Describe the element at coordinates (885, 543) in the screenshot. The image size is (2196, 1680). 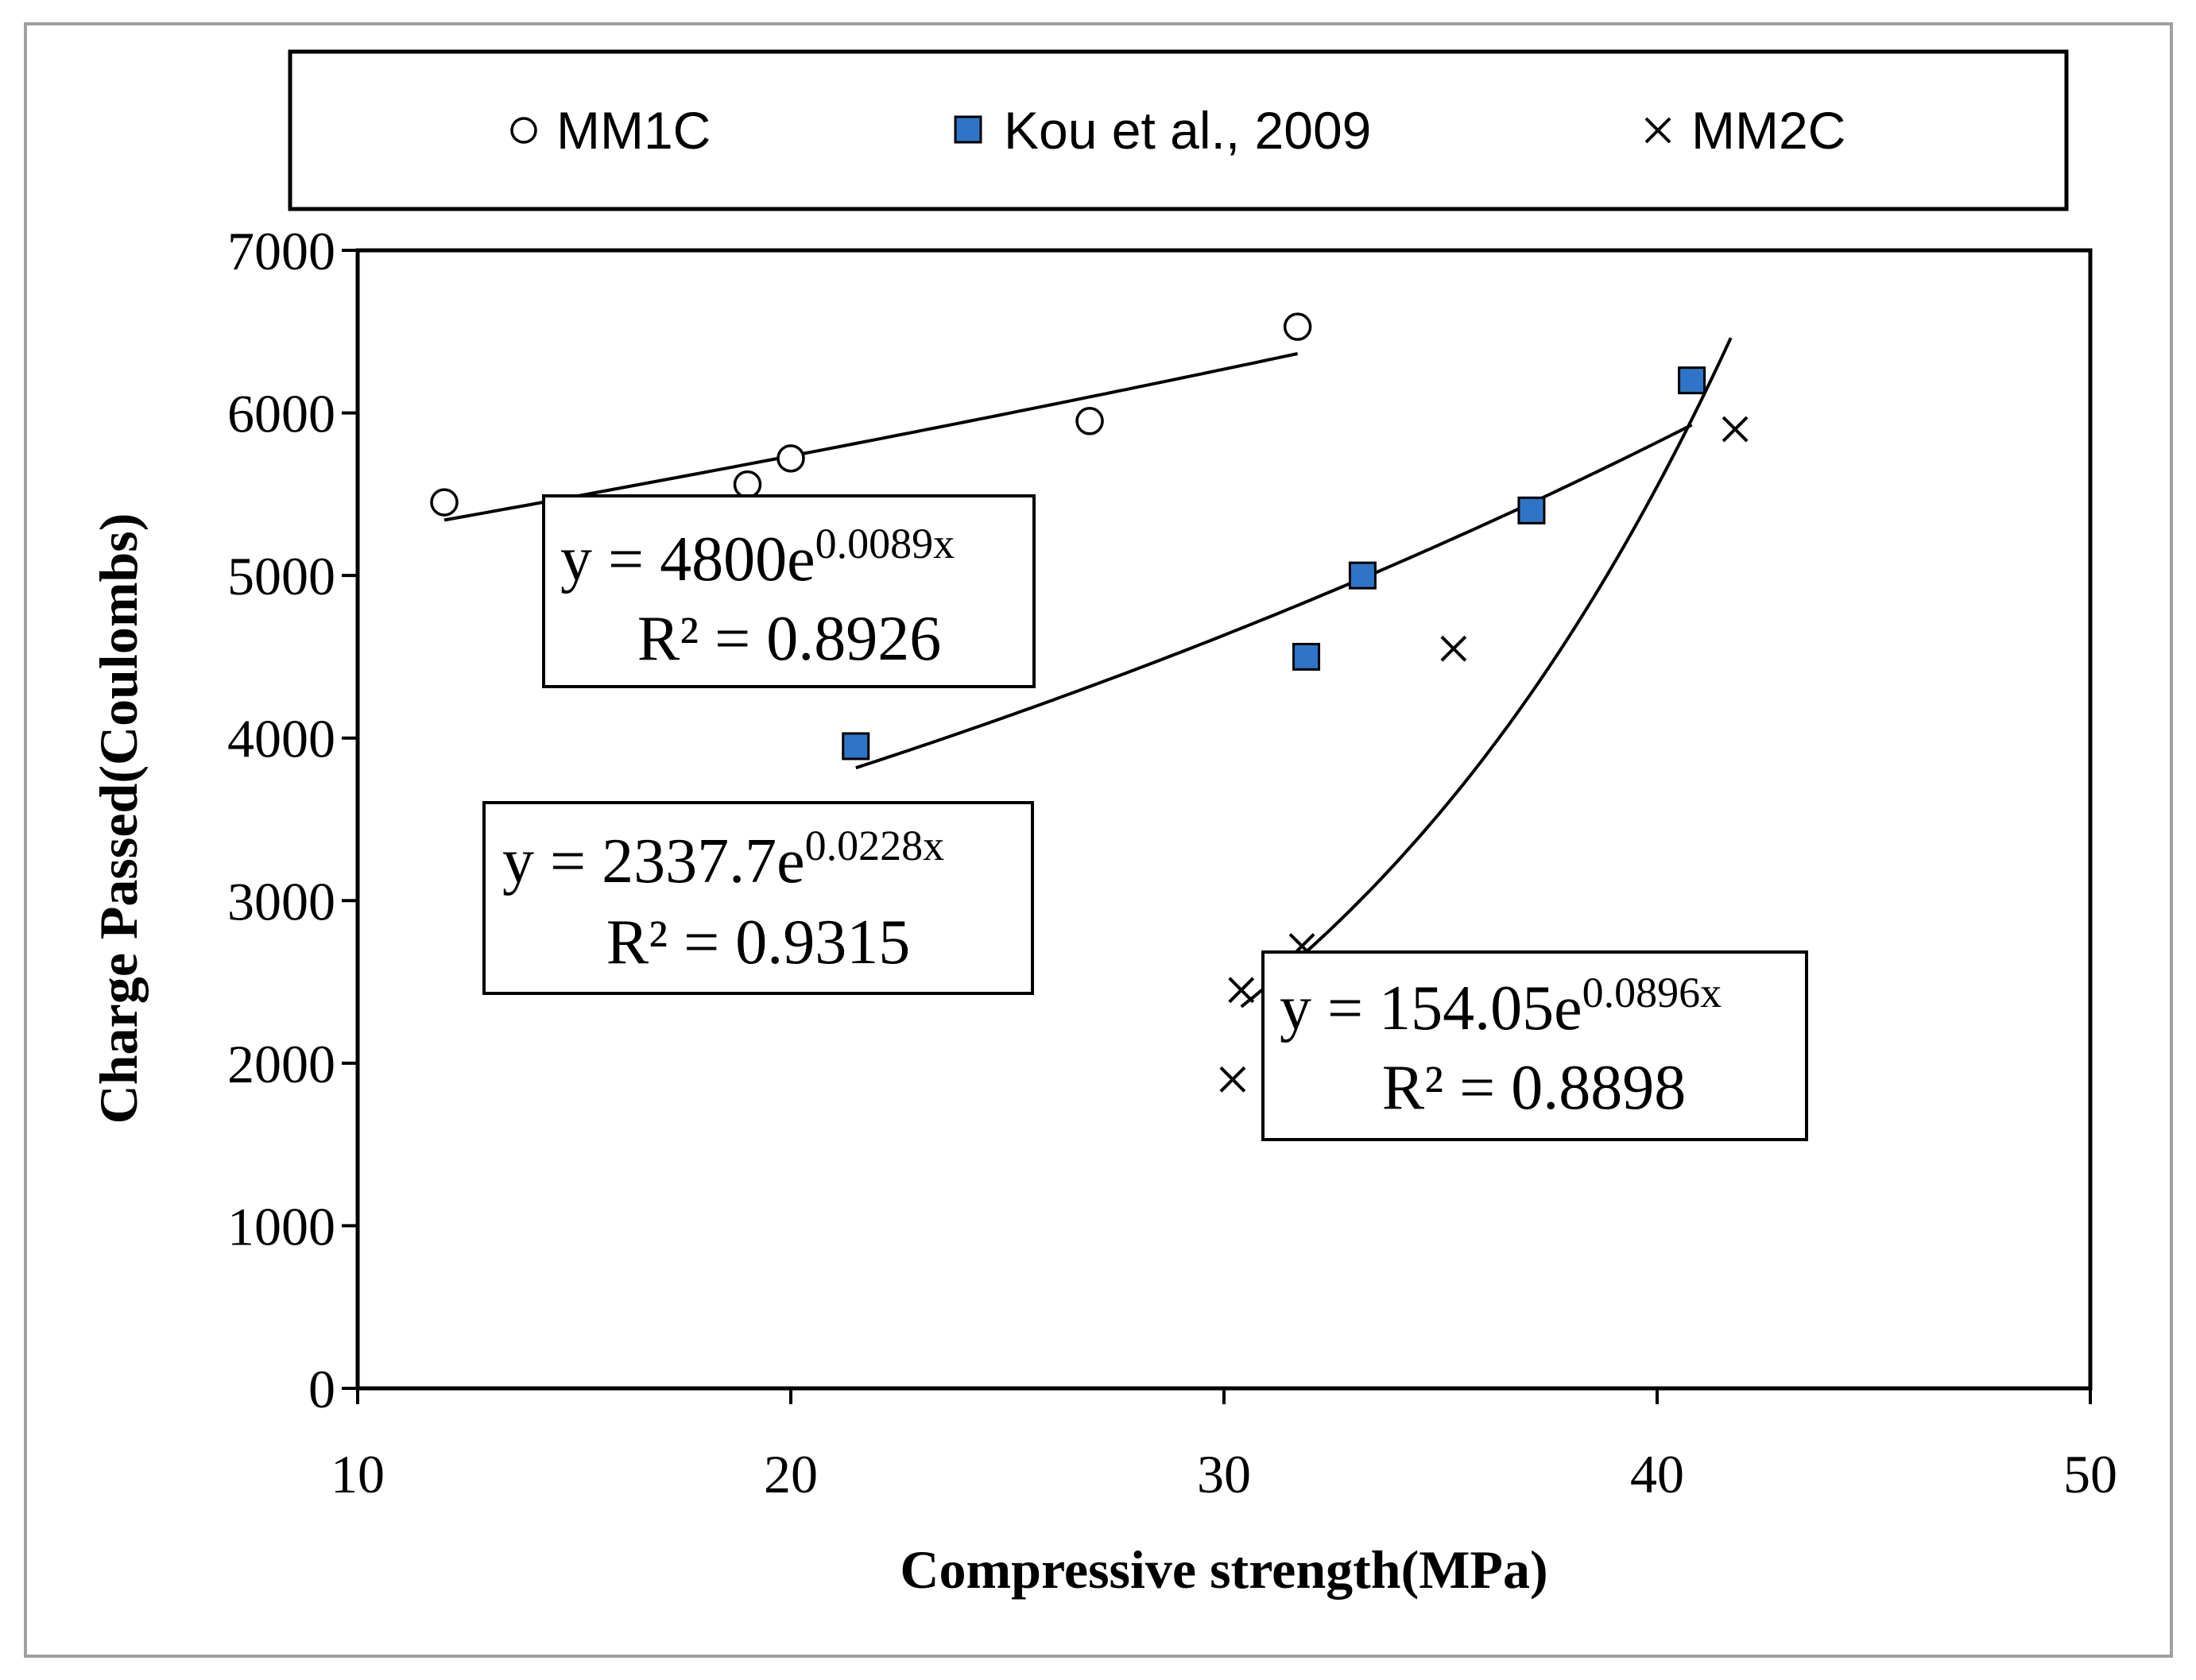
I see `equation-mm1c-exponent: 0.0089x` at that location.